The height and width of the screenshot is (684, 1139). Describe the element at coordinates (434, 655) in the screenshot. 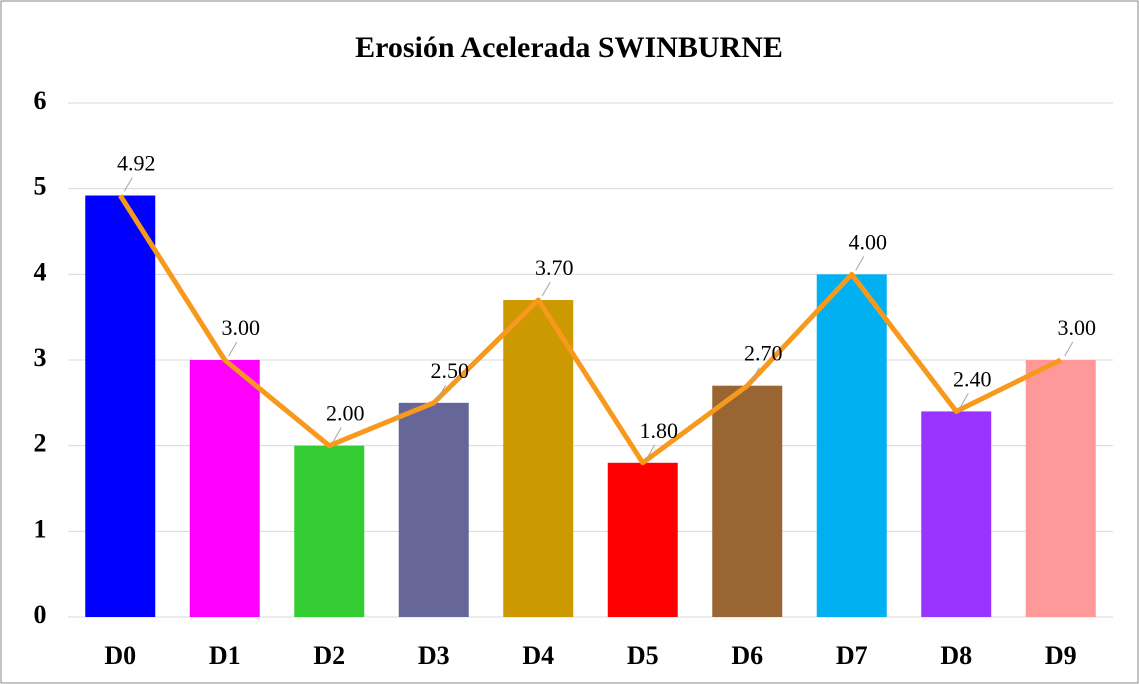

I see `x-tick-label: D3` at that location.